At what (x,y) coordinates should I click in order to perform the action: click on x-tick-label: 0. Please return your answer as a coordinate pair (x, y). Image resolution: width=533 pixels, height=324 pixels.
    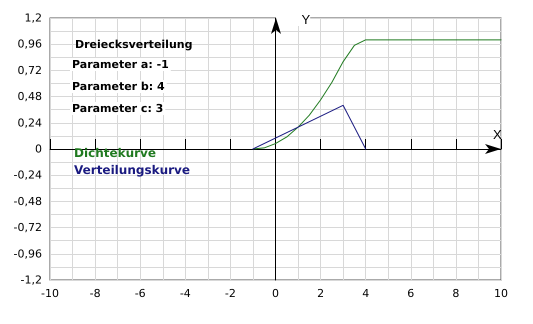
    Looking at the image, I should click on (275, 293).